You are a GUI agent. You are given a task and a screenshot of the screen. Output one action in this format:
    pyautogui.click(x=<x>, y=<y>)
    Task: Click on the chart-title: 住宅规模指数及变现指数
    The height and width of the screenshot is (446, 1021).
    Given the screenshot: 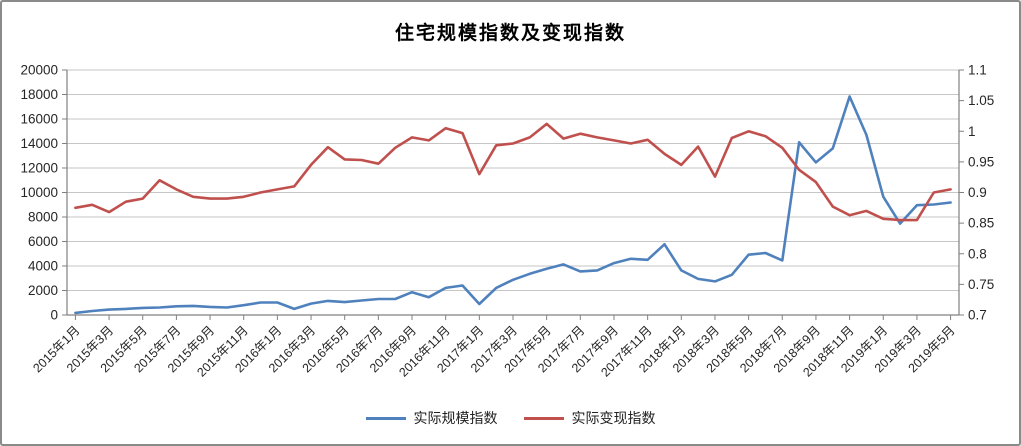 What is the action you would take?
    pyautogui.click(x=510, y=33)
    